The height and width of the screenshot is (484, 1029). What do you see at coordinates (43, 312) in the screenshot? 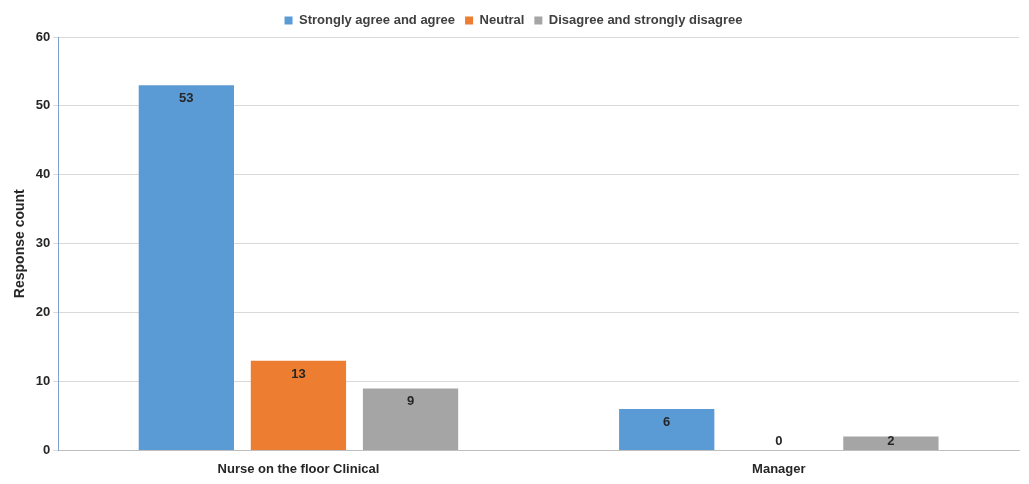
I see `y-tick-label: 20` at bounding box center [43, 312].